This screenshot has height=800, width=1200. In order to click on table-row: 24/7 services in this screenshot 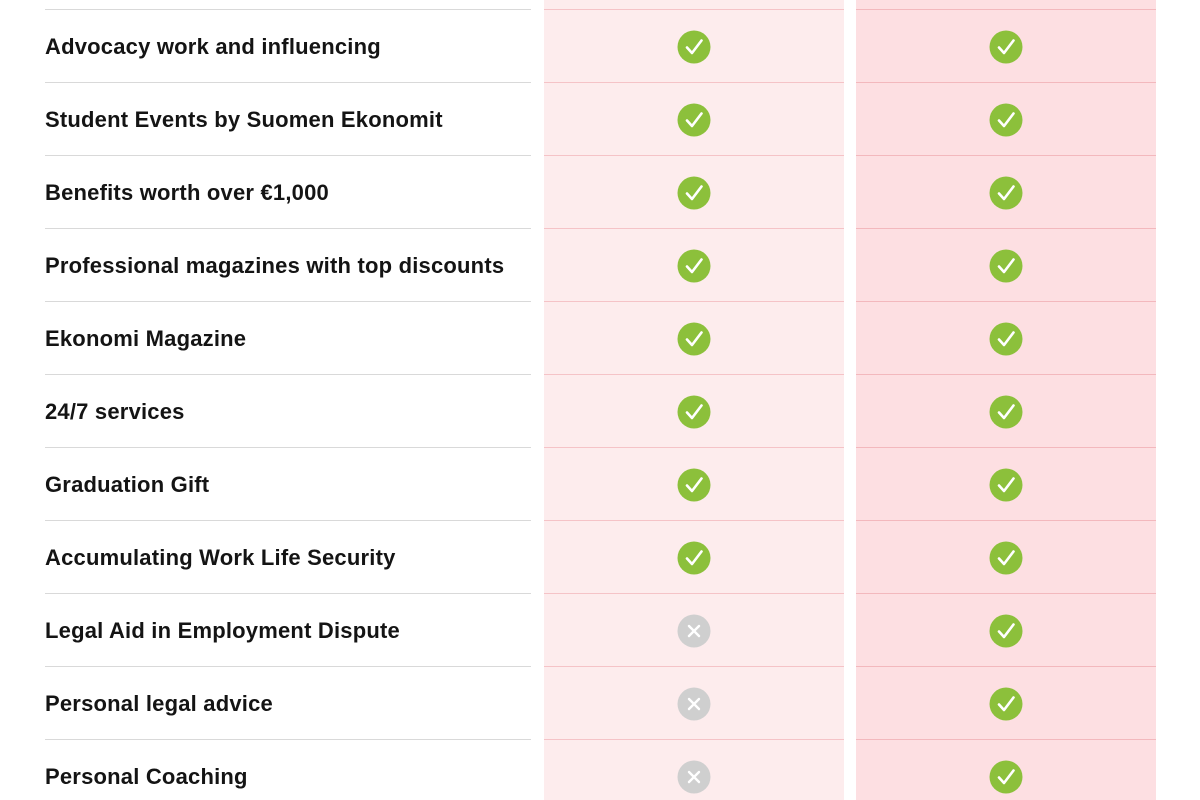, I will do `click(600, 411)`.